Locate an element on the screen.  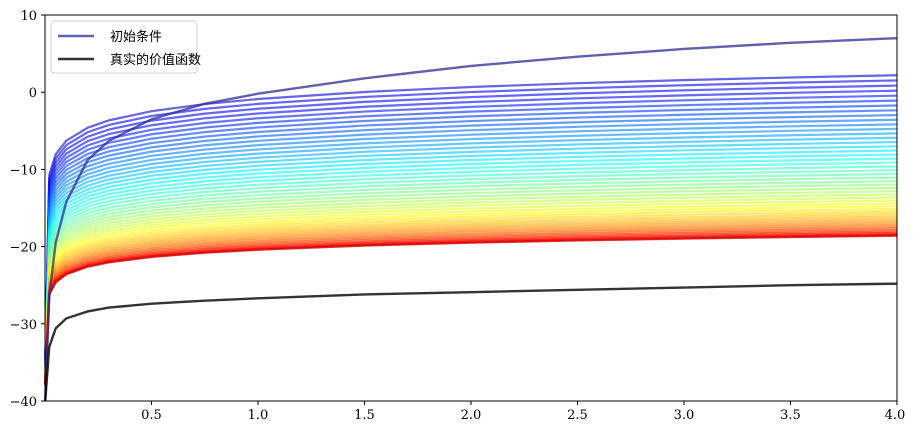
x-tick-label: 3.0 is located at coordinates (684, 415).